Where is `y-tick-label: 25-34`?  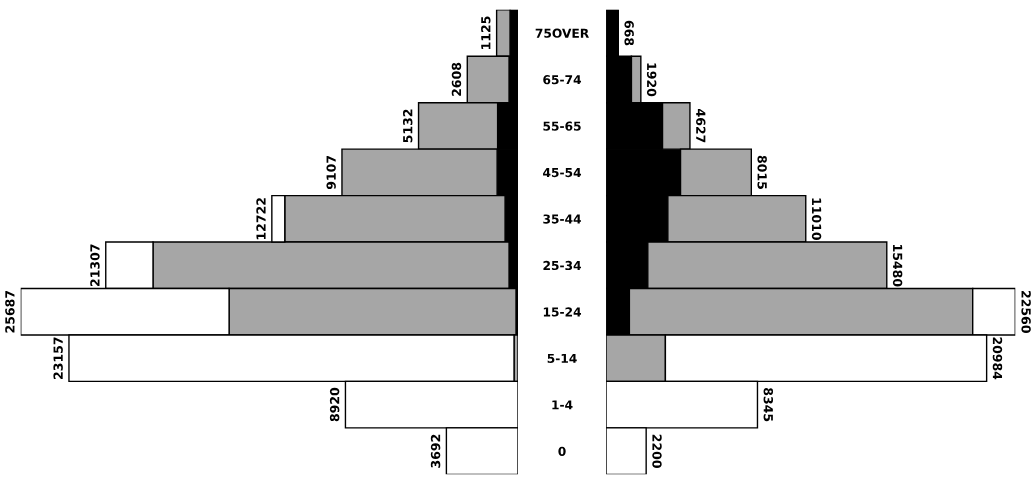
y-tick-label: 25-34 is located at coordinates (562, 265).